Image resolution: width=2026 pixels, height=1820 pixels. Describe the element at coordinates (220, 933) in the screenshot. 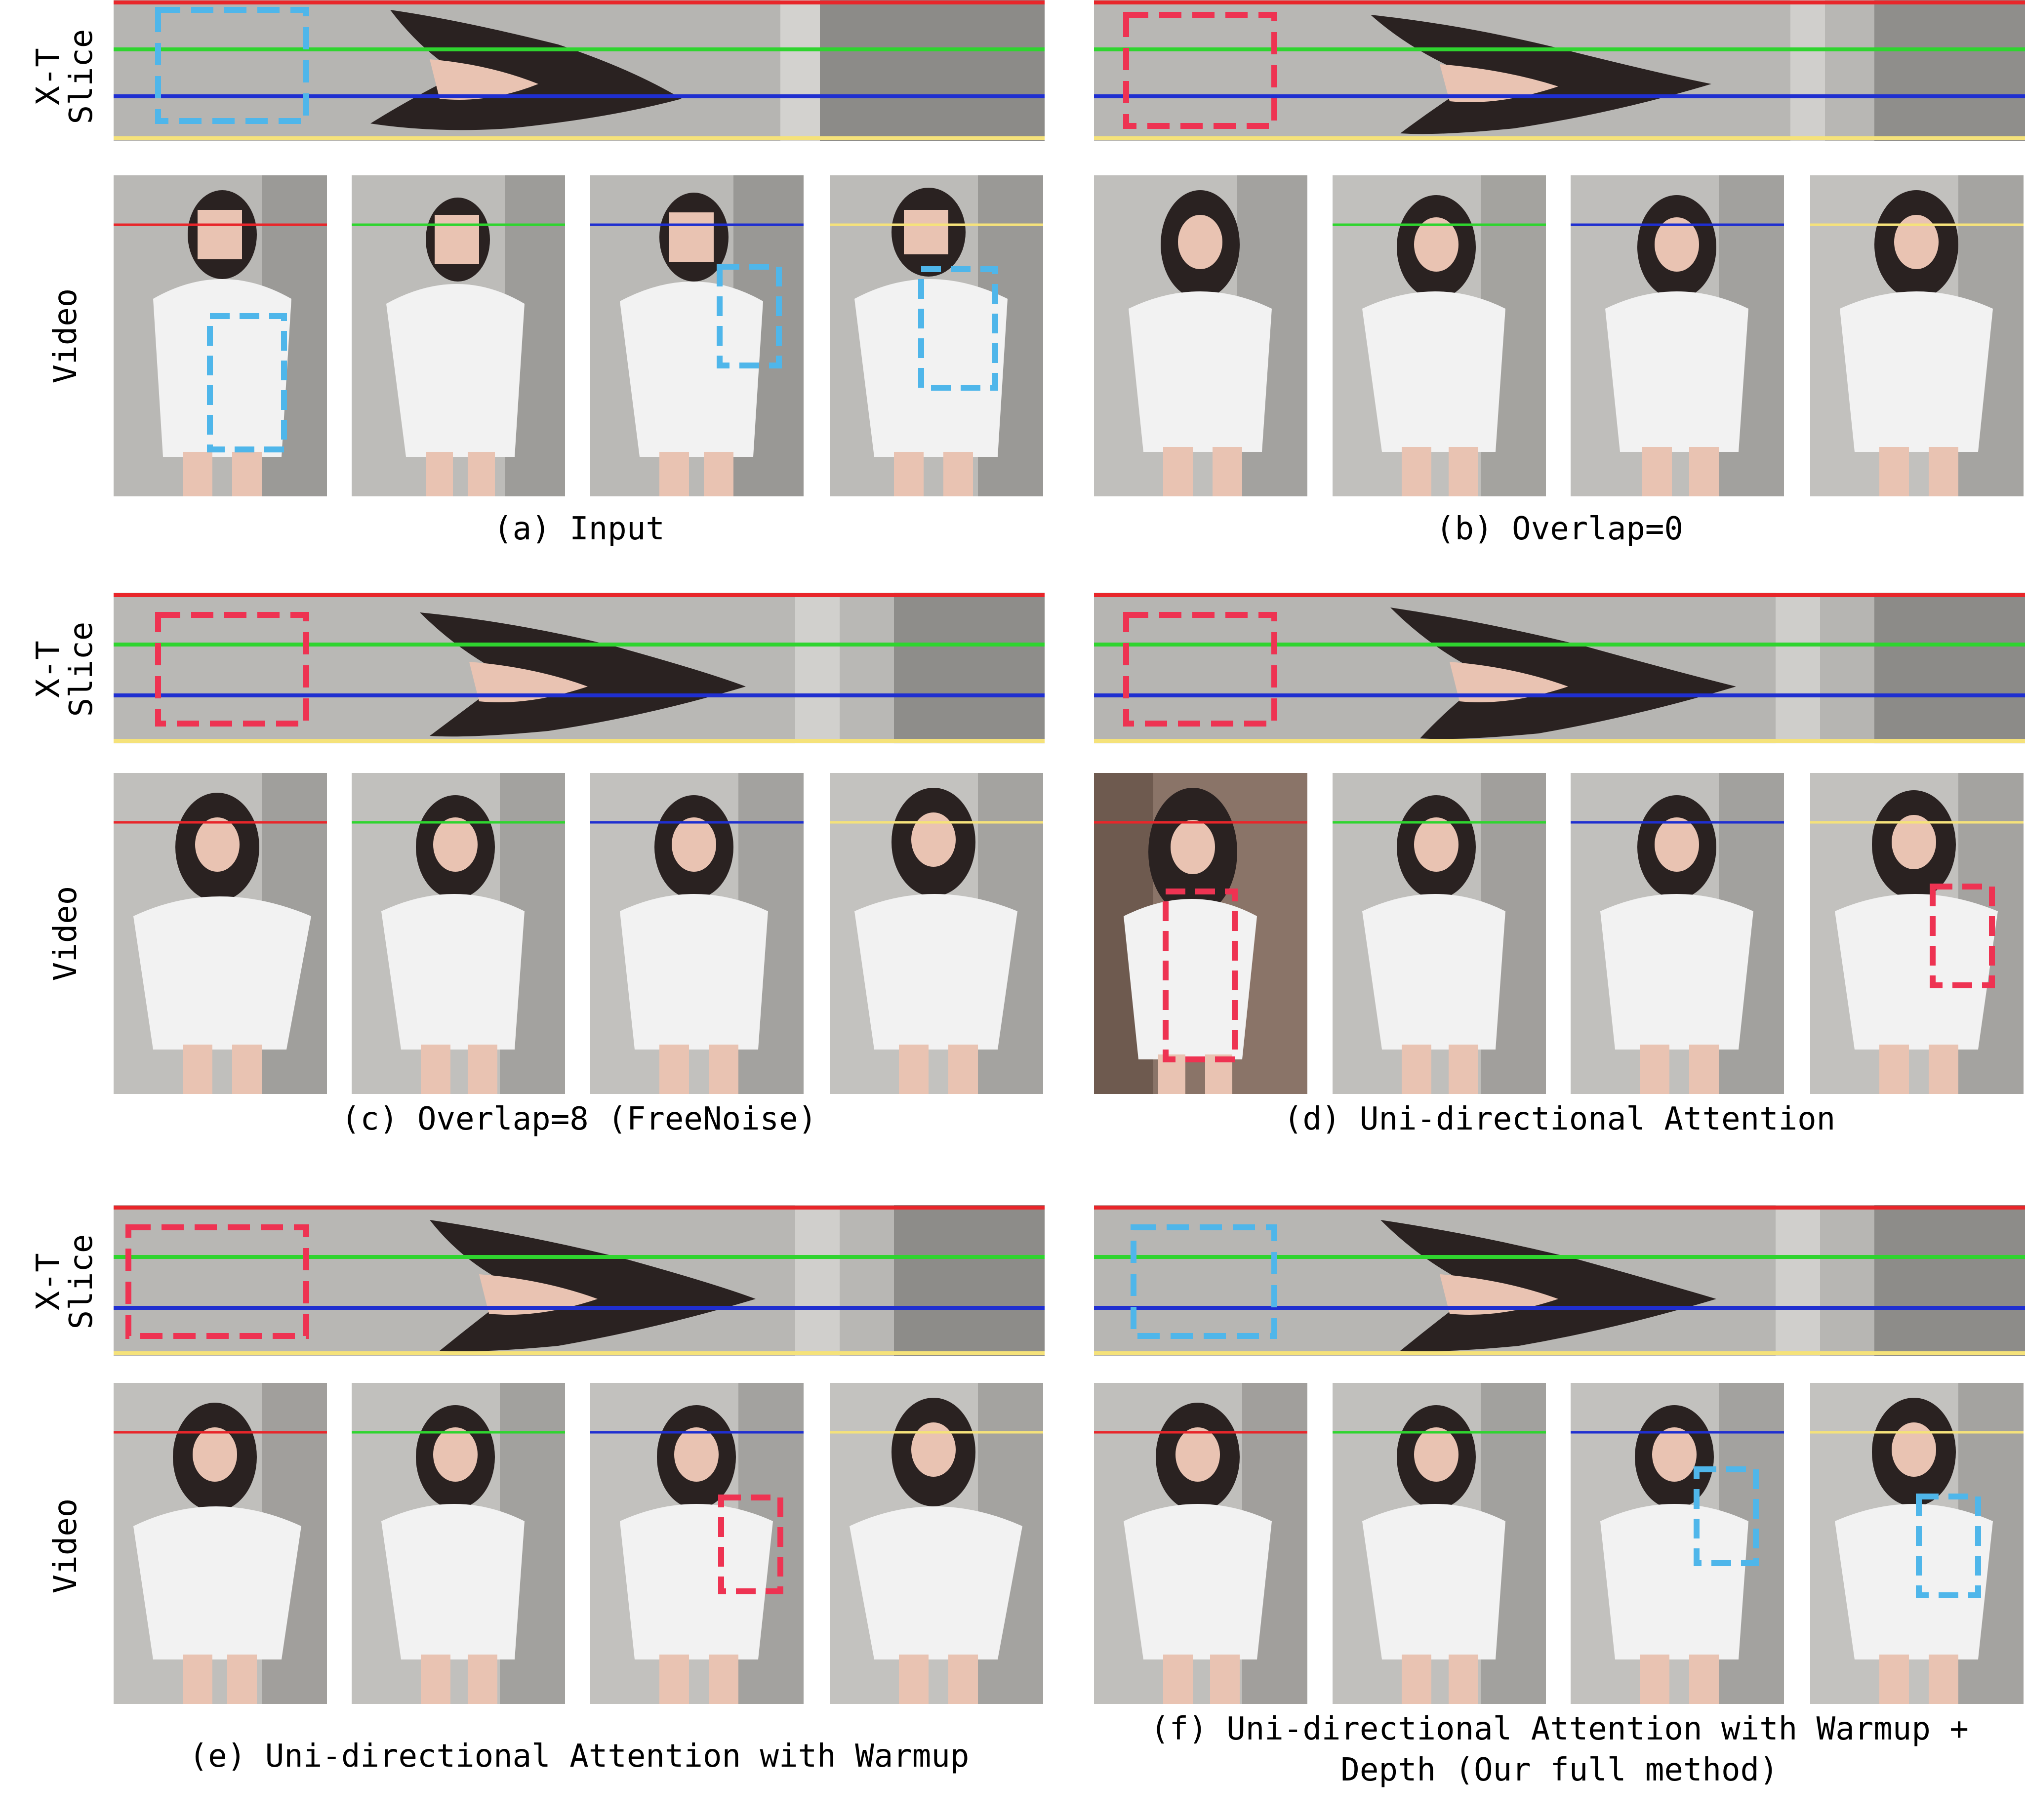

I see `video-frame-c1` at that location.